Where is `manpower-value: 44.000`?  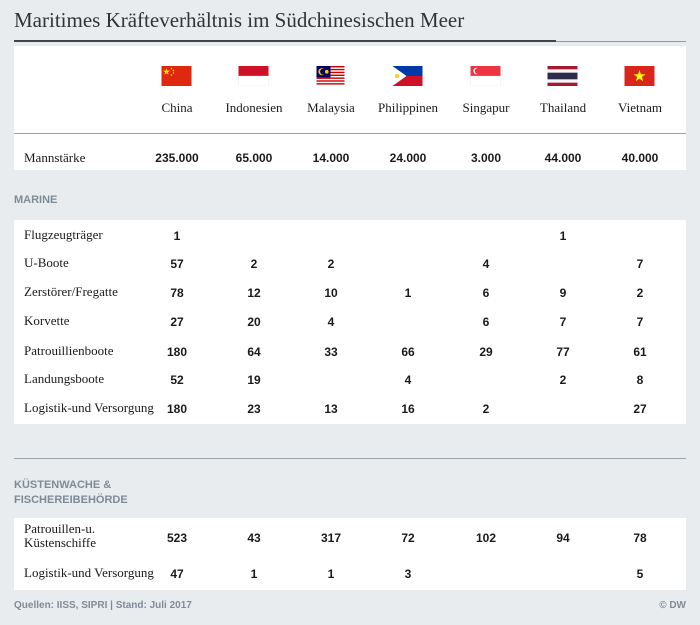 manpower-value: 44.000 is located at coordinates (563, 158).